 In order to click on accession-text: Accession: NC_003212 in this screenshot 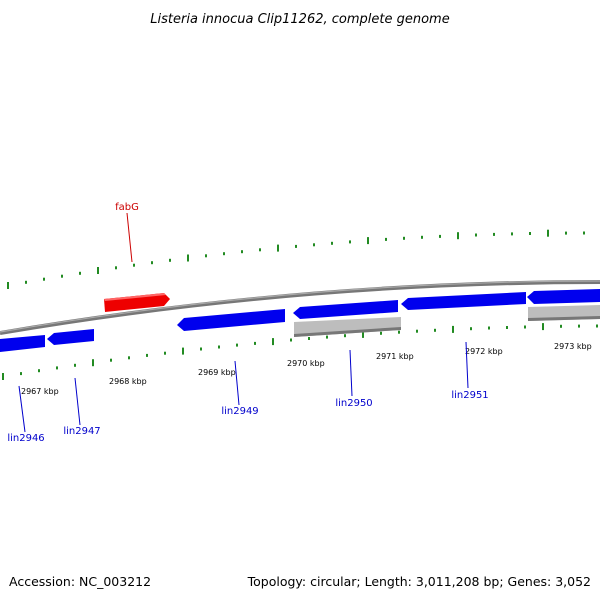, I will do `click(80, 581)`.